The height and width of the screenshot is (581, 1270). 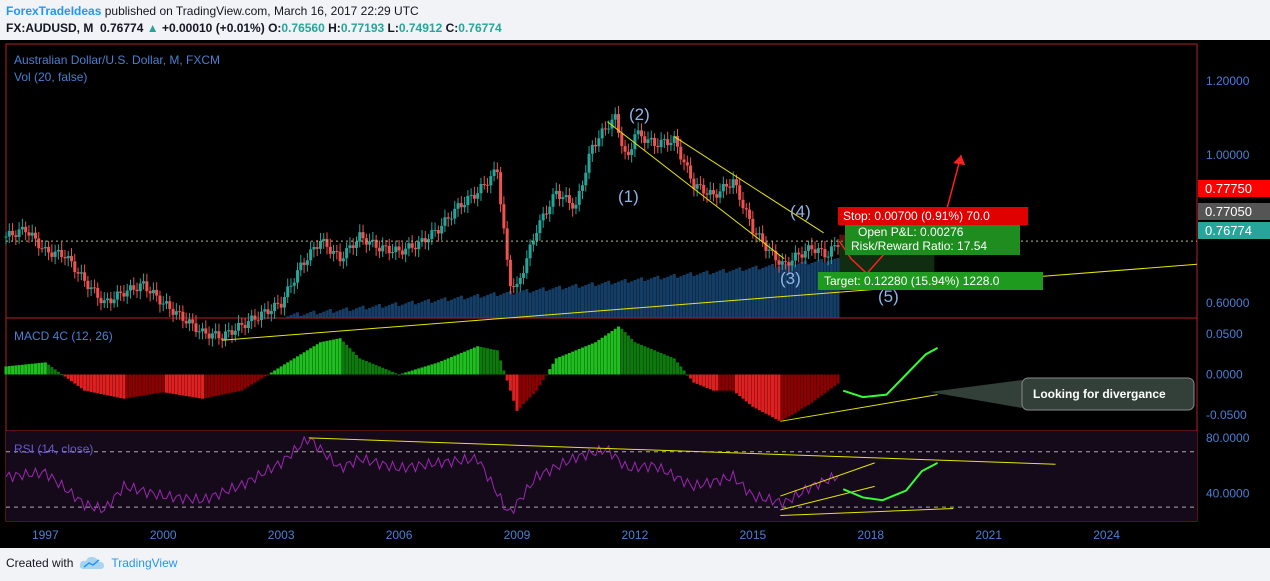 What do you see at coordinates (144, 563) in the screenshot?
I see `tradingview-link: TradingView` at bounding box center [144, 563].